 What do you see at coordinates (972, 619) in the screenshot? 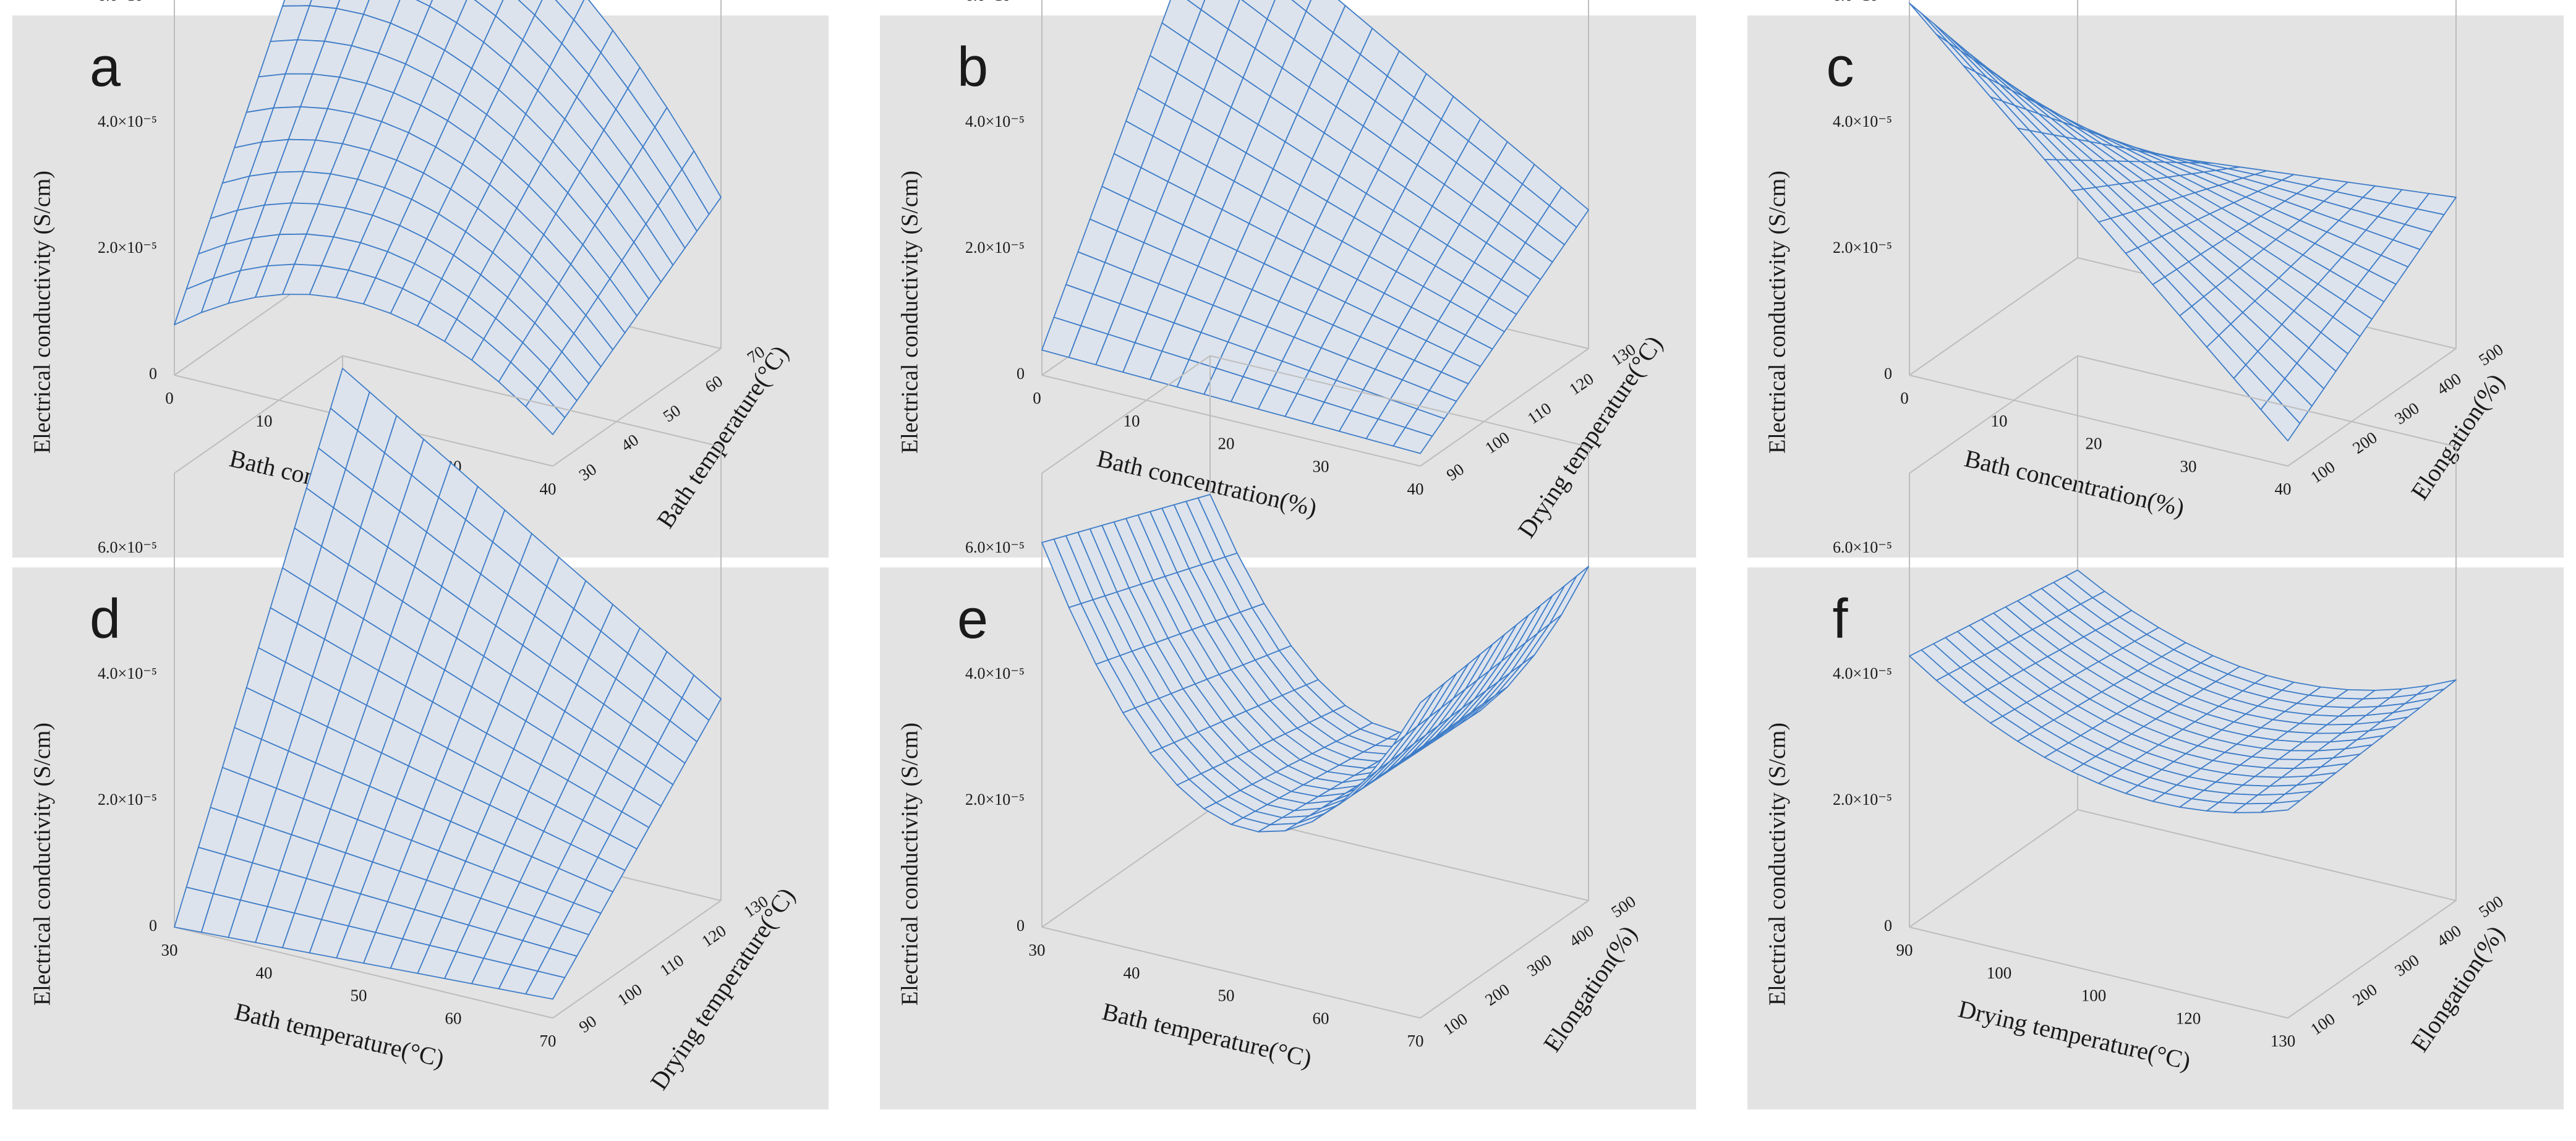
I see `panel-letter: e` at bounding box center [972, 619].